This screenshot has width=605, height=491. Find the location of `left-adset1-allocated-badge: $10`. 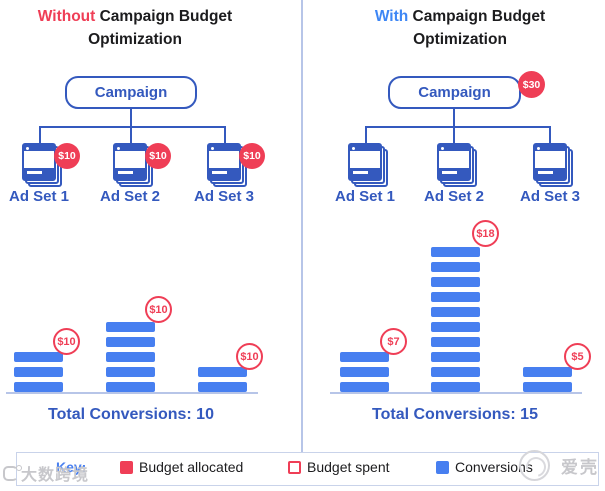

left-adset1-allocated-badge: $10 is located at coordinates (67, 156).